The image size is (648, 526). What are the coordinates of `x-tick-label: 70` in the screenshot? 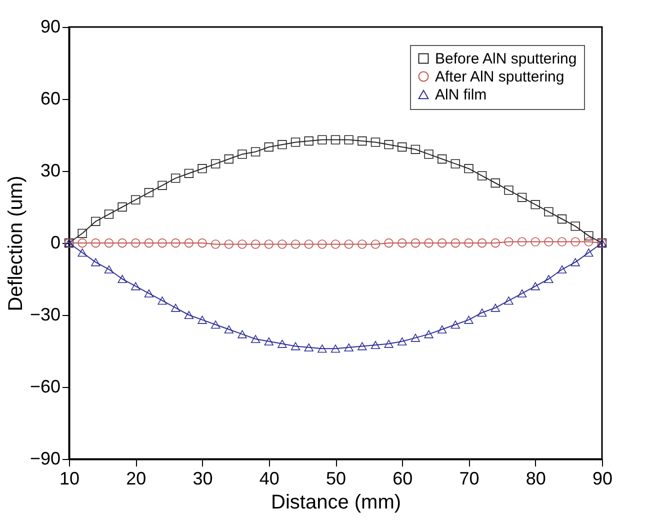 It's located at (469, 478).